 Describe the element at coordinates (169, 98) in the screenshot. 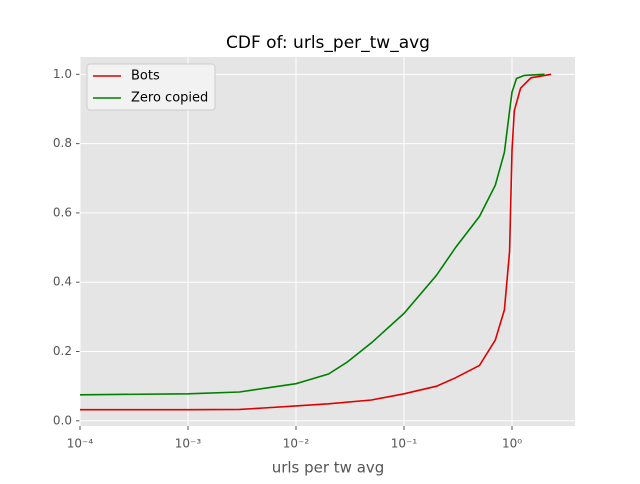

I see `legend-label: Zero copied` at that location.